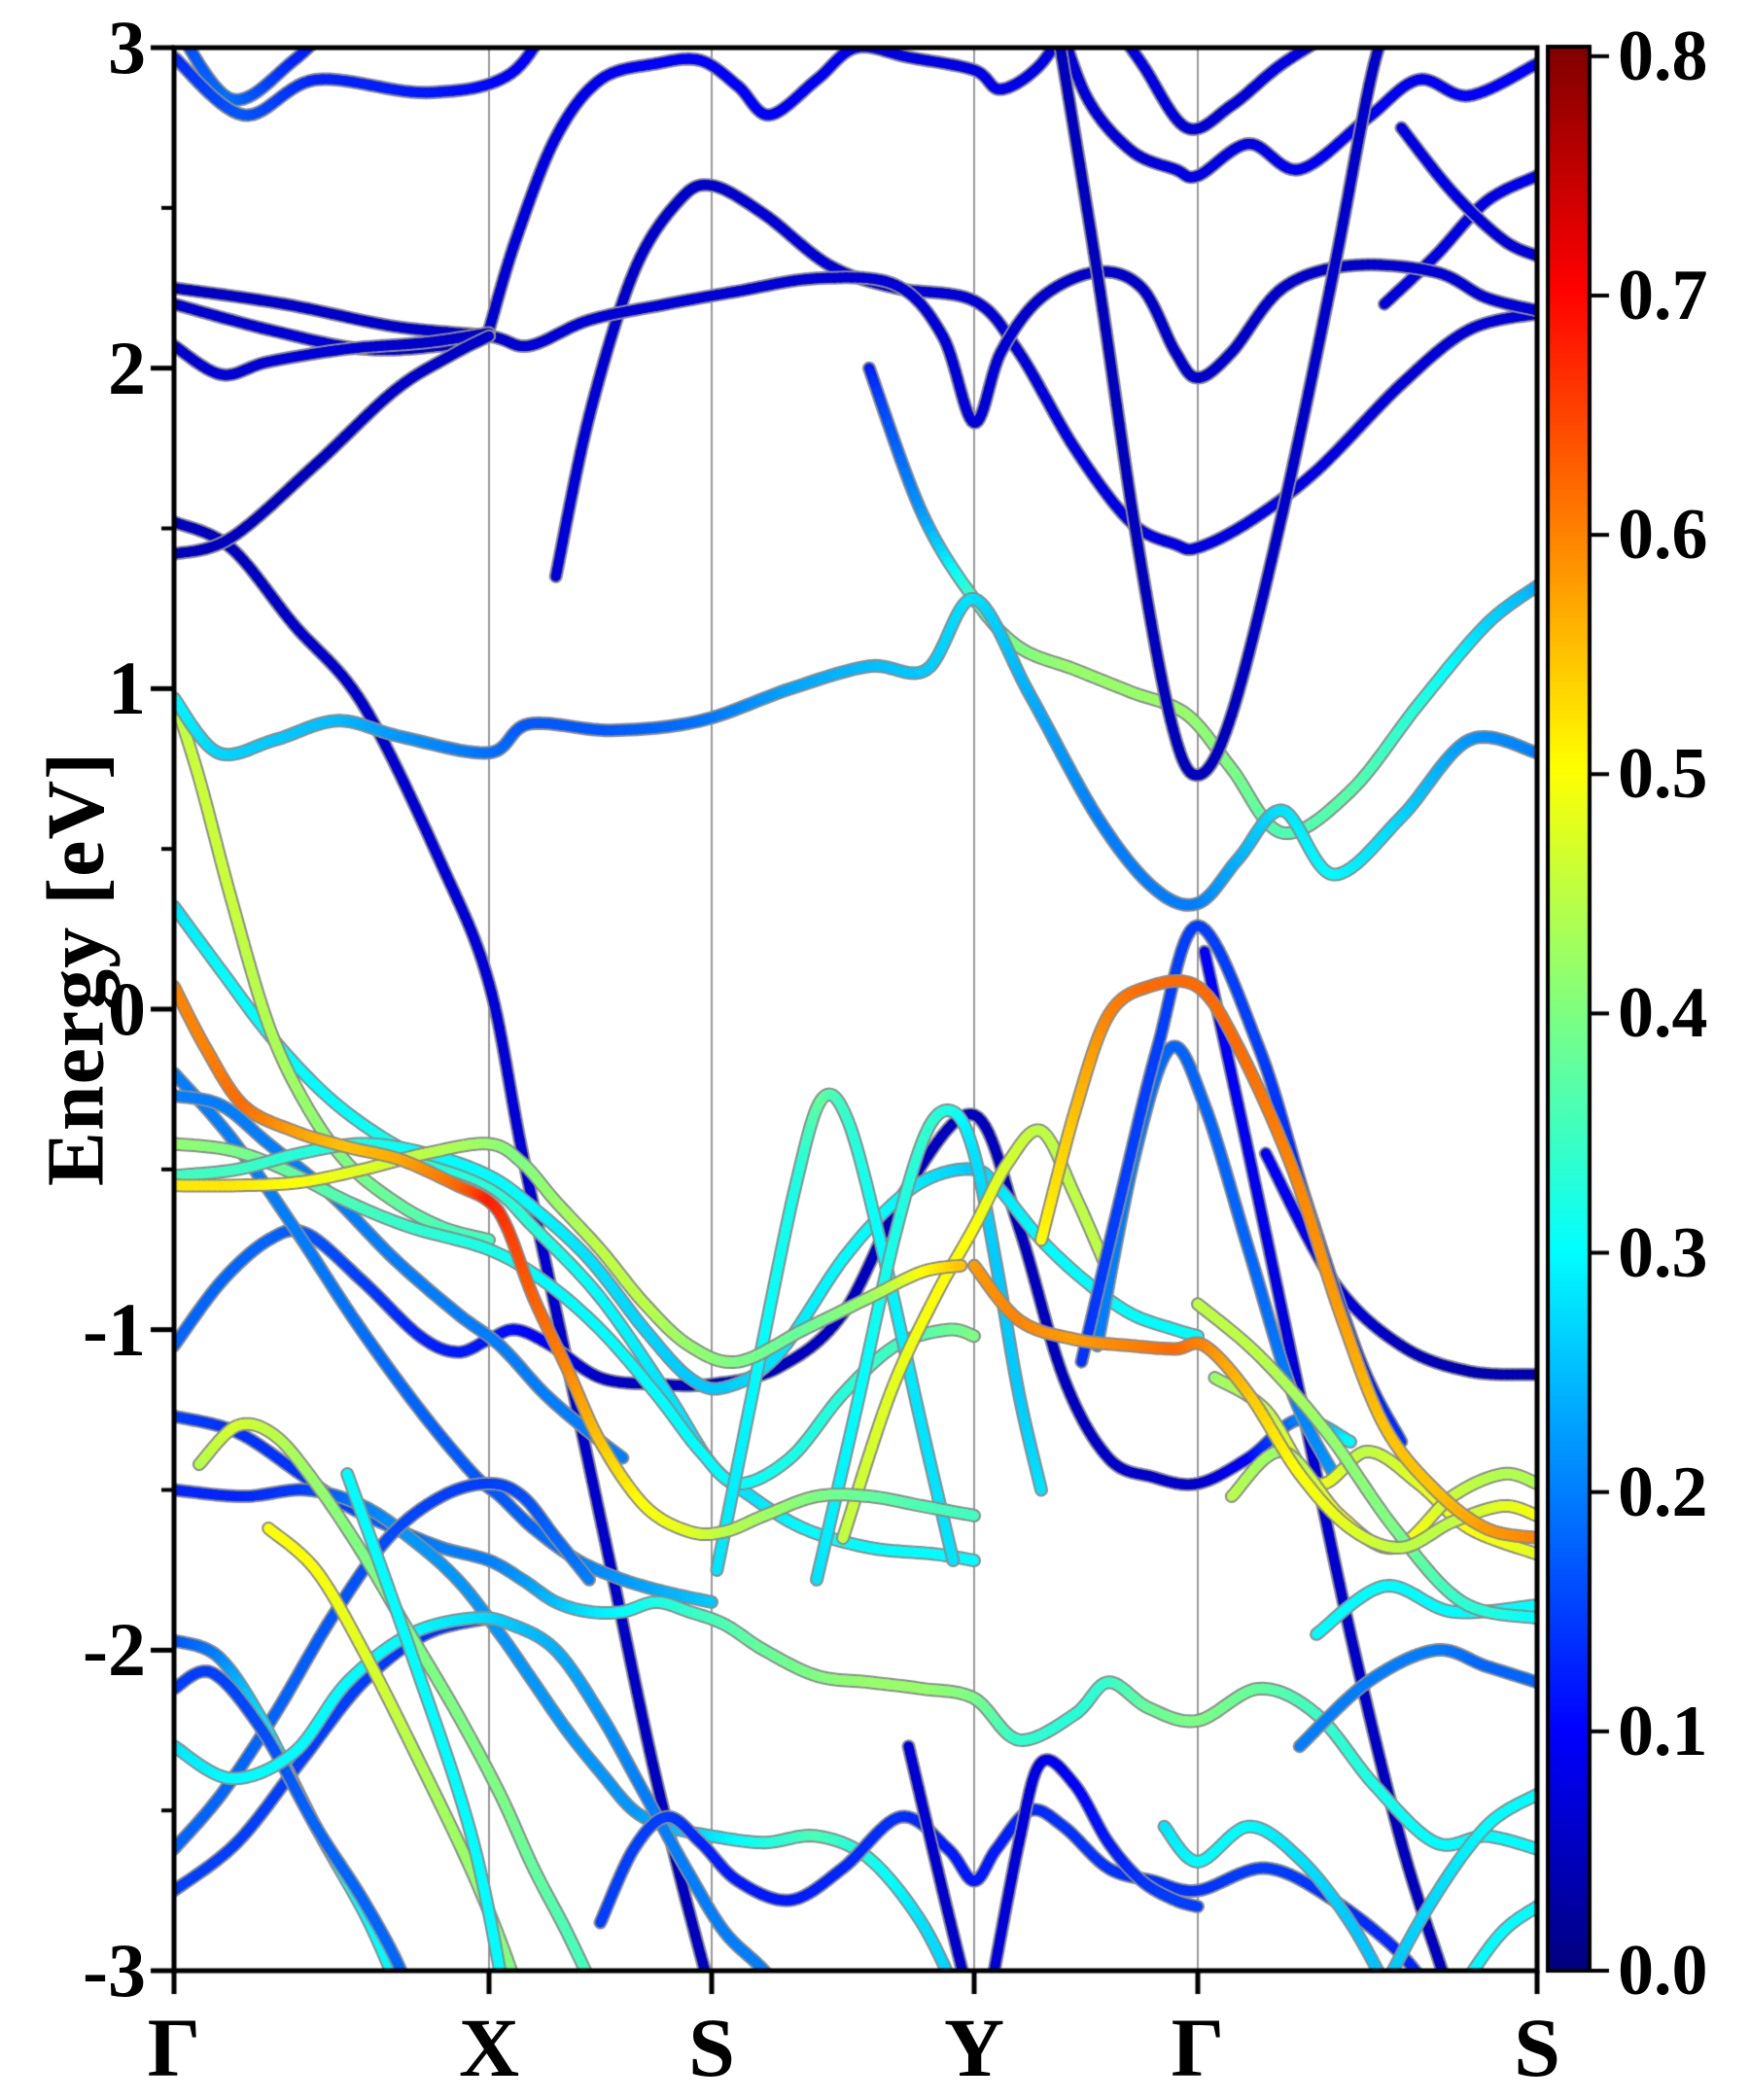 The height and width of the screenshot is (2100, 1750). What do you see at coordinates (127, 367) in the screenshot?
I see `y-tick-label: 2` at bounding box center [127, 367].